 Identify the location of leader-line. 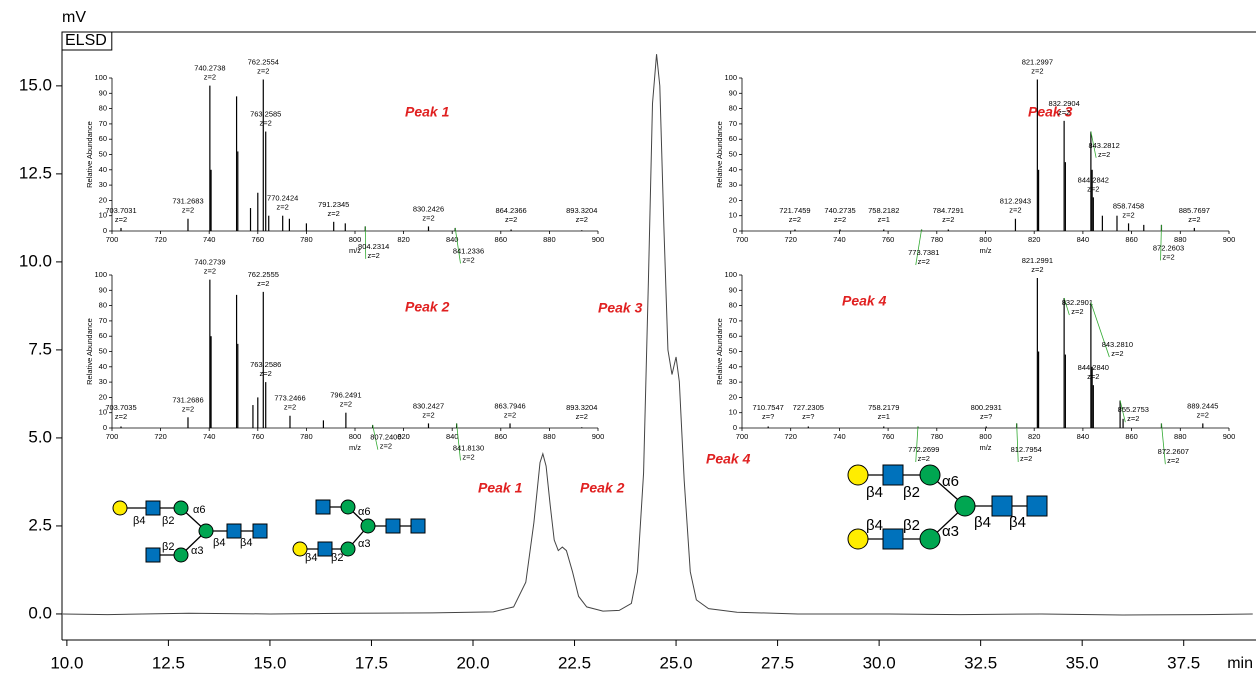
(917, 444).